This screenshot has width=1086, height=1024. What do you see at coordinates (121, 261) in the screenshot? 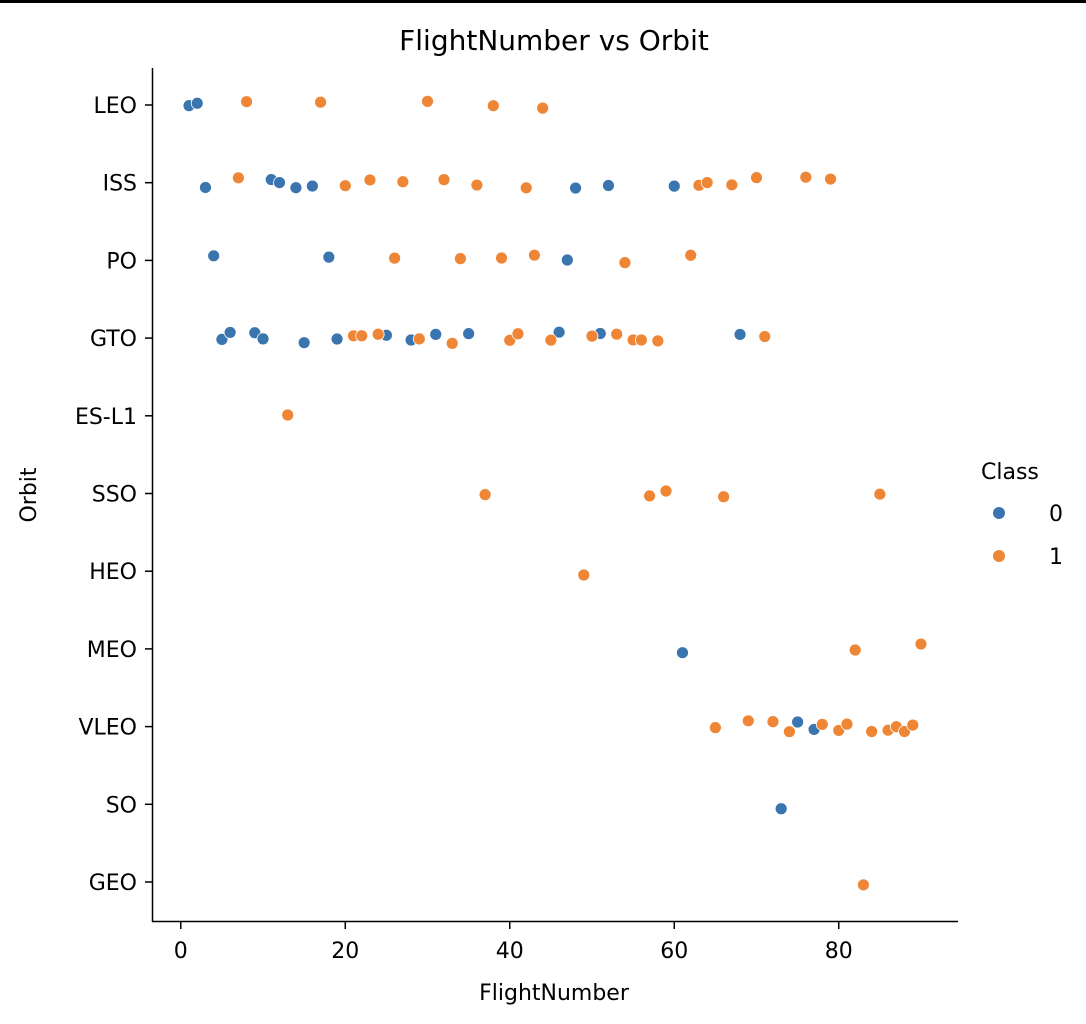
I see `y-tick-label: PO` at bounding box center [121, 261].